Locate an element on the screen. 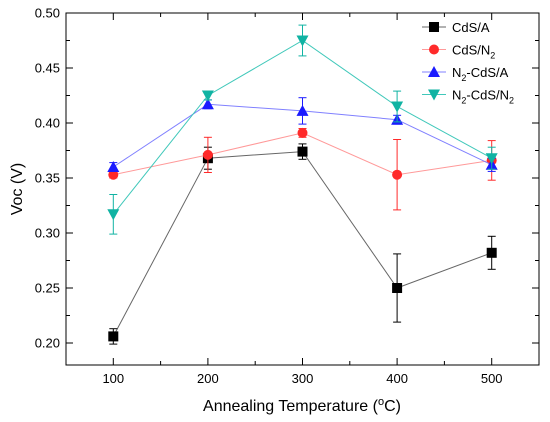 This screenshot has height=422, width=550. legend-label: N2-CdS/A is located at coordinates (480, 74).